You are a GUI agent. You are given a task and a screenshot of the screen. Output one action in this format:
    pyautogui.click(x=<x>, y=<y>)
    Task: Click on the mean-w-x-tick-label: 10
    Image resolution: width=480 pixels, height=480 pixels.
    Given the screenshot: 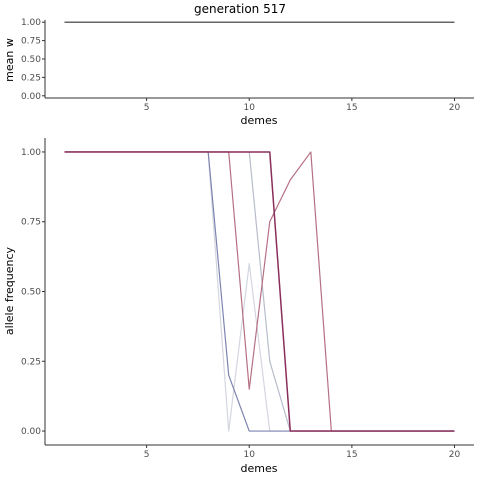 What is the action you would take?
    pyautogui.click(x=250, y=108)
    